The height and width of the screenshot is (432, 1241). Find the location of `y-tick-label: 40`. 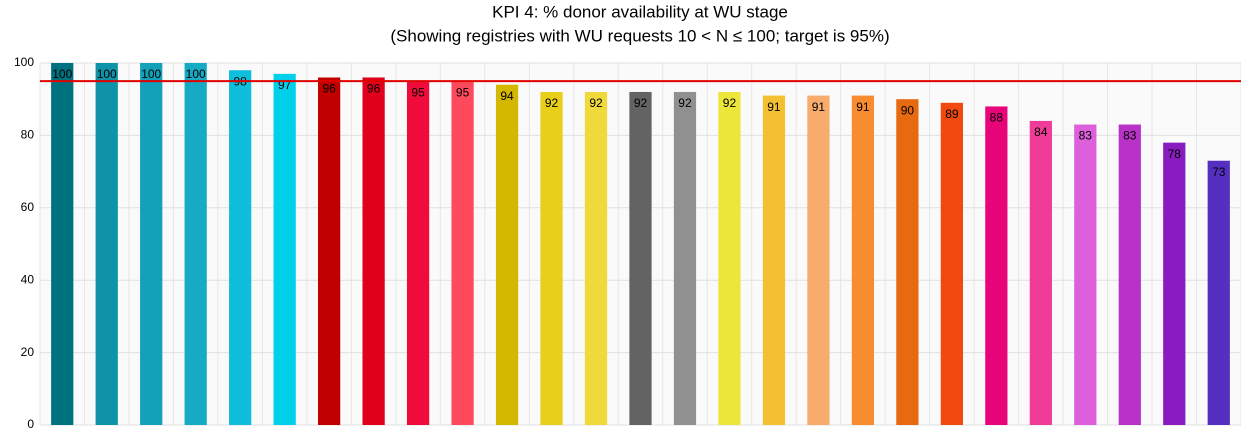

y-tick-label: 40 is located at coordinates (28, 279).